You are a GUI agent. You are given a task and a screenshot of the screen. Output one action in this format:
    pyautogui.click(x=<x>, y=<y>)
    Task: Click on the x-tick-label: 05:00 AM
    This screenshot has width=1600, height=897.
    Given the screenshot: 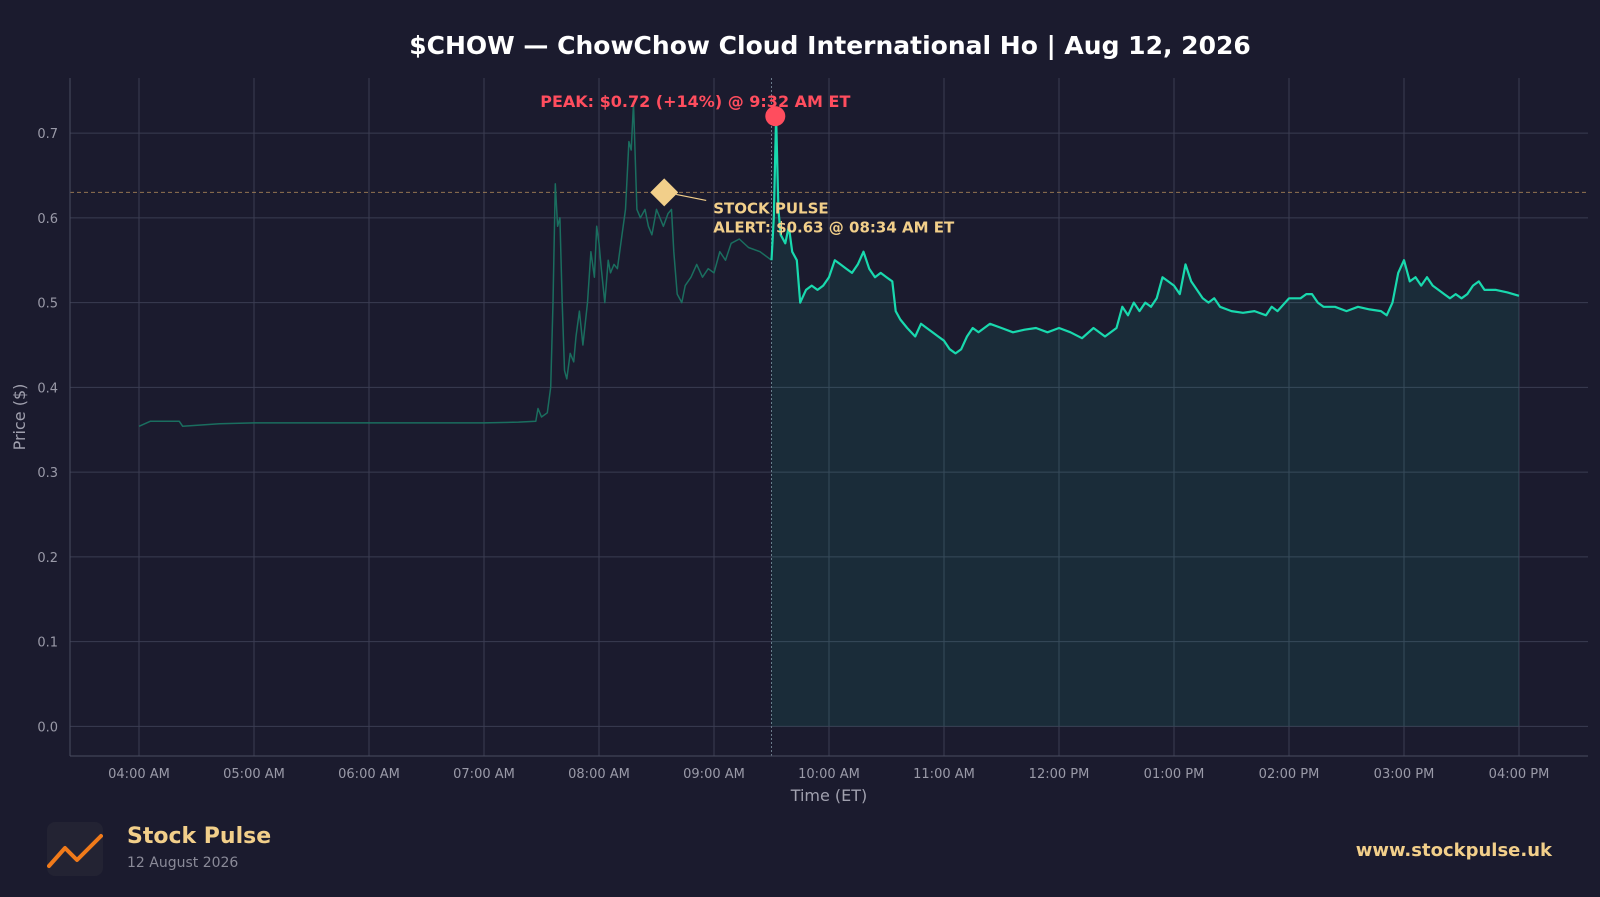 What is the action you would take?
    pyautogui.click(x=254, y=774)
    